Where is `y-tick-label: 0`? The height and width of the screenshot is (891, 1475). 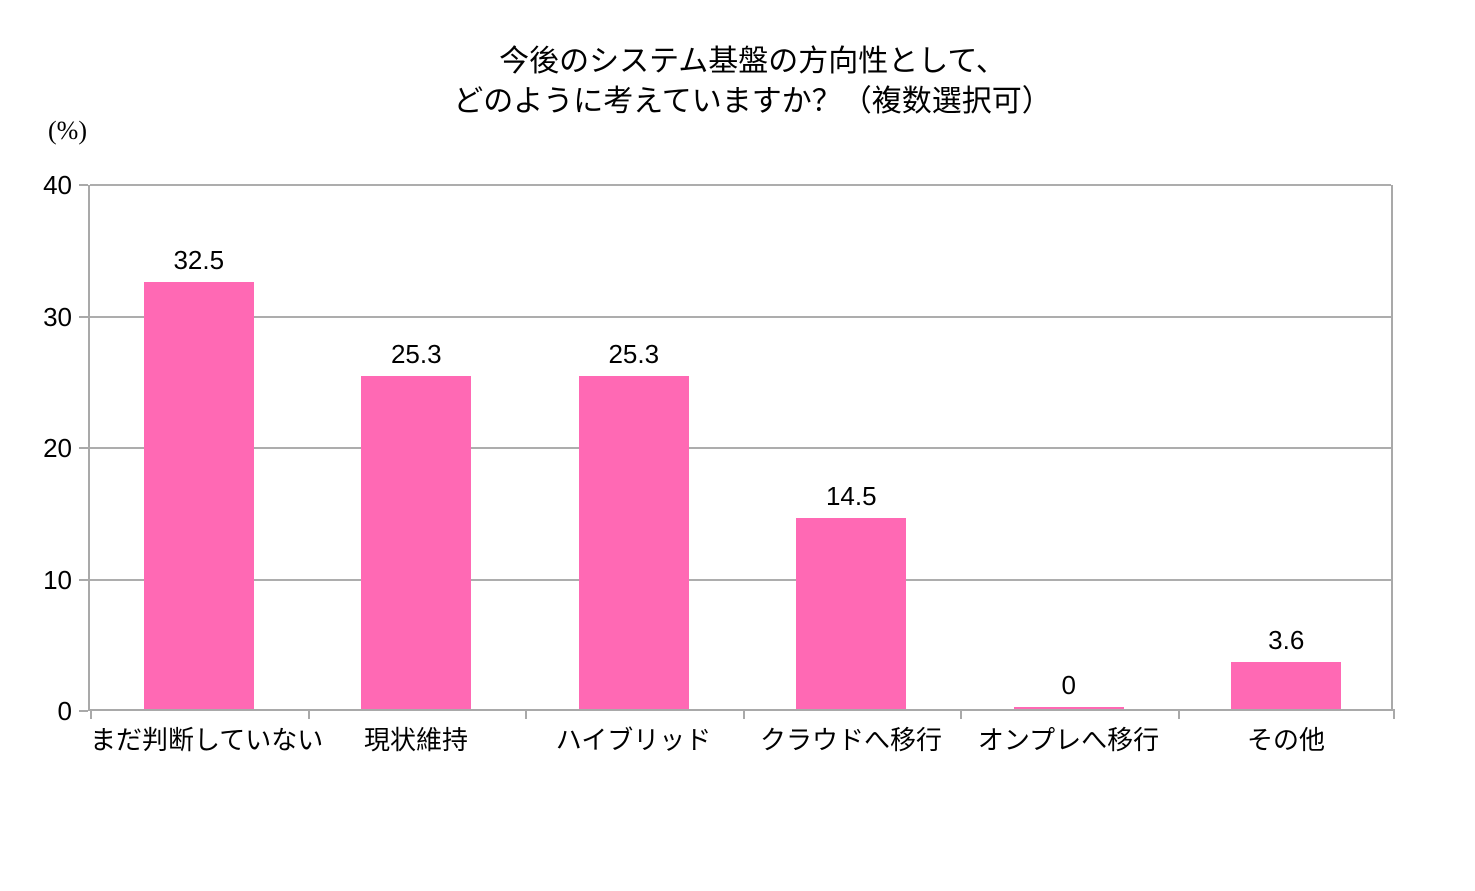
y-tick-label: 0 is located at coordinates (64, 711).